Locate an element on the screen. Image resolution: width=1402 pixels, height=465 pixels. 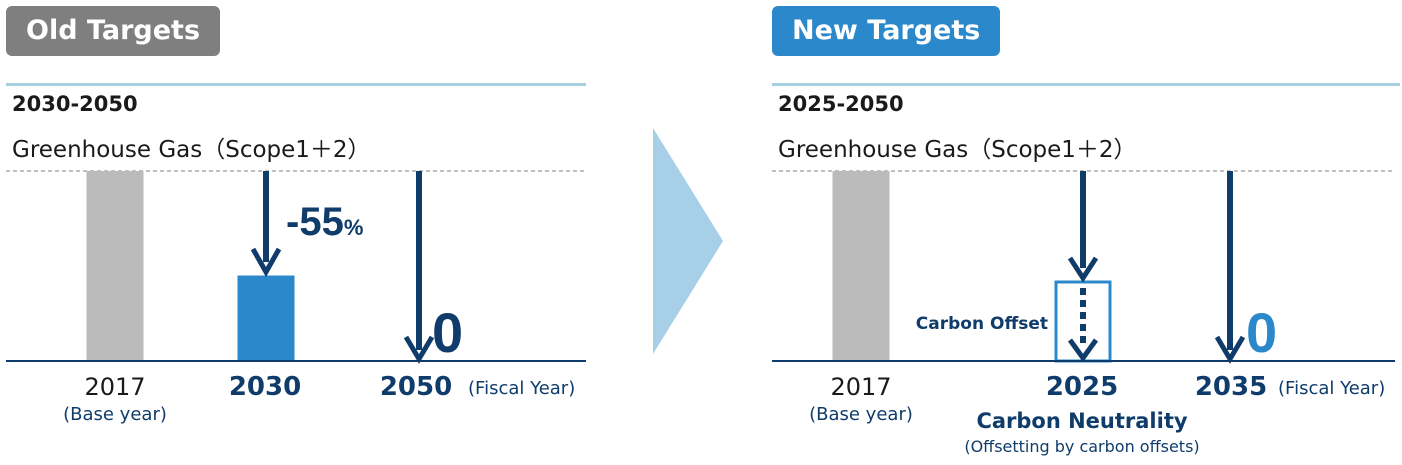
new-arrow-2035 is located at coordinates (1230, 267).